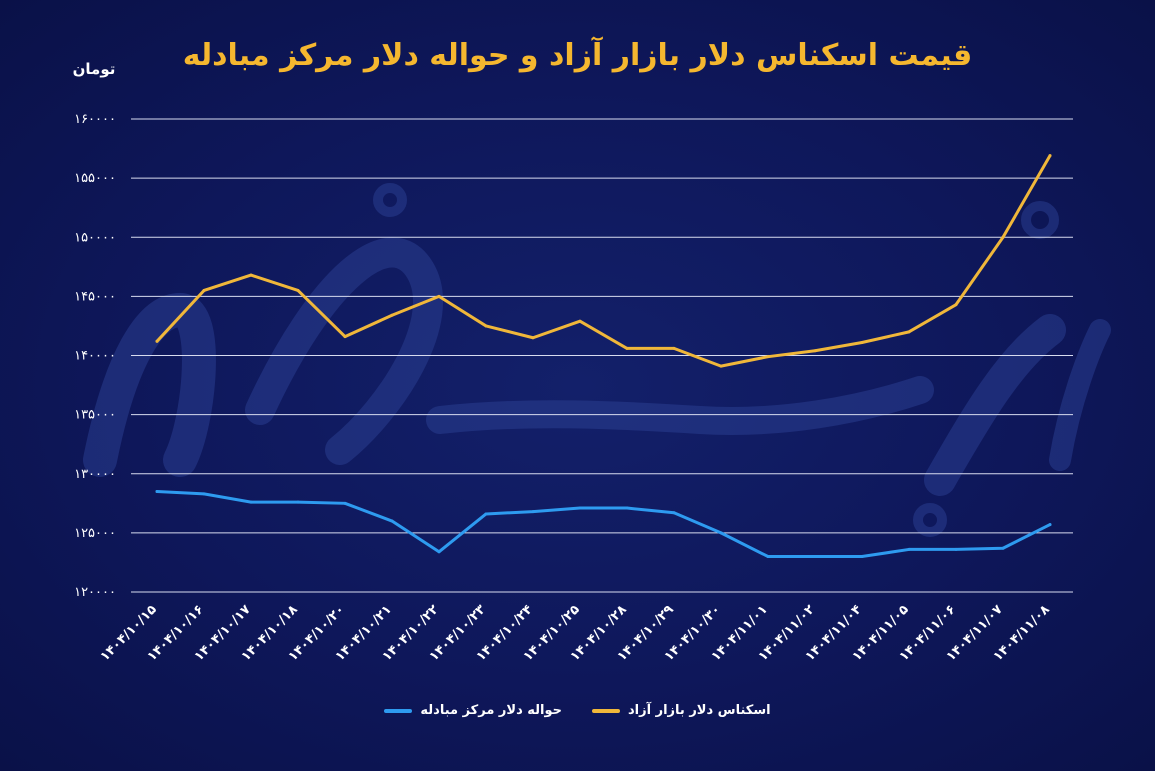  Describe the element at coordinates (95, 533) in the screenshot. I see `y-tick-label: ۱۲۵۰۰۰` at that location.